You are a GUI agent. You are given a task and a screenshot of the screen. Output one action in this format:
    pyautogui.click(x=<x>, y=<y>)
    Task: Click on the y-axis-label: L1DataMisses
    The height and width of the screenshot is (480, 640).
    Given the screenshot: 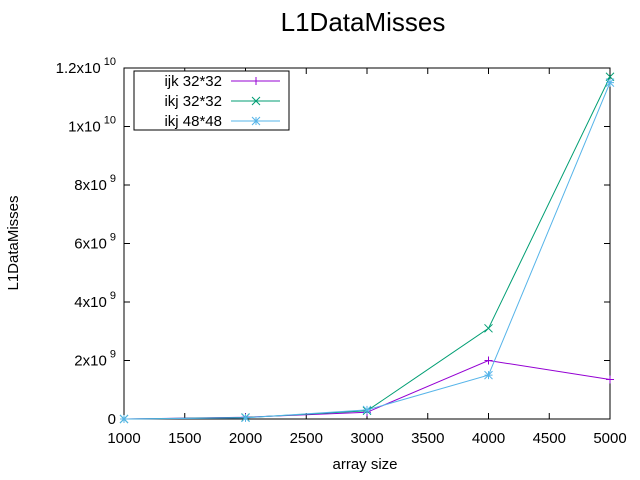 What is the action you would take?
    pyautogui.click(x=13, y=242)
    